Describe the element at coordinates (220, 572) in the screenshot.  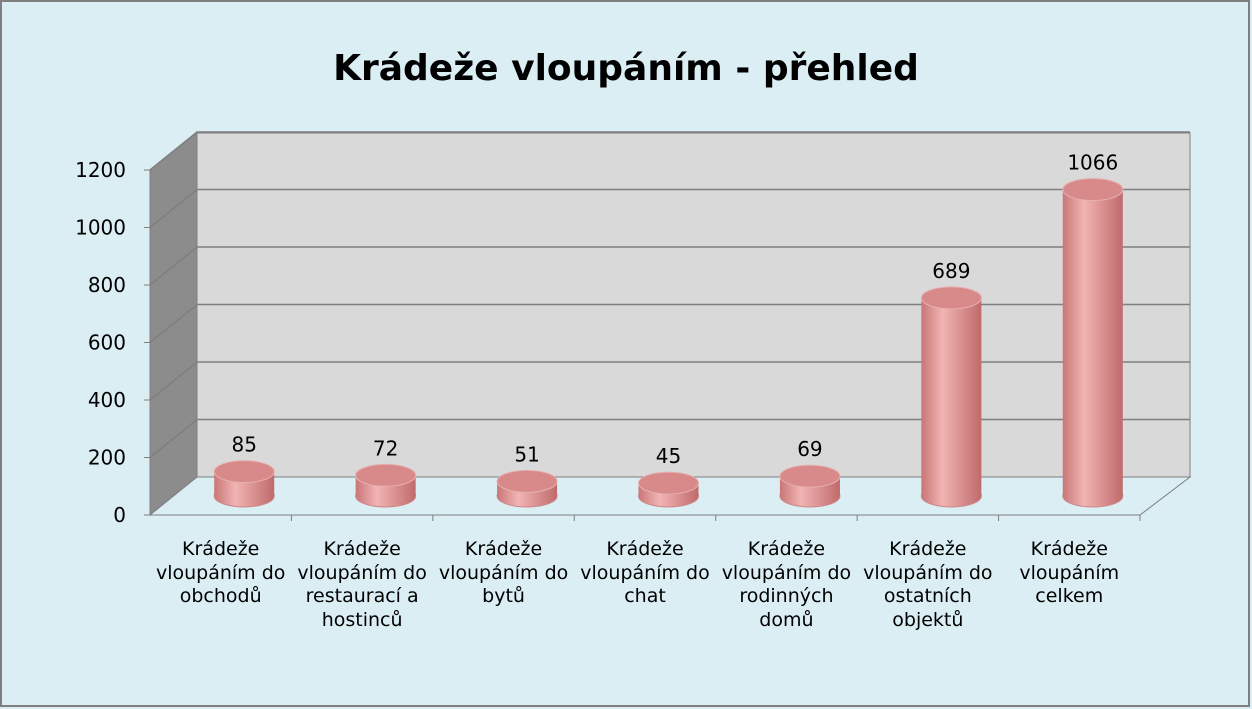
I see `x-tick-label: Krádeže vloupáním do obchodů` at that location.